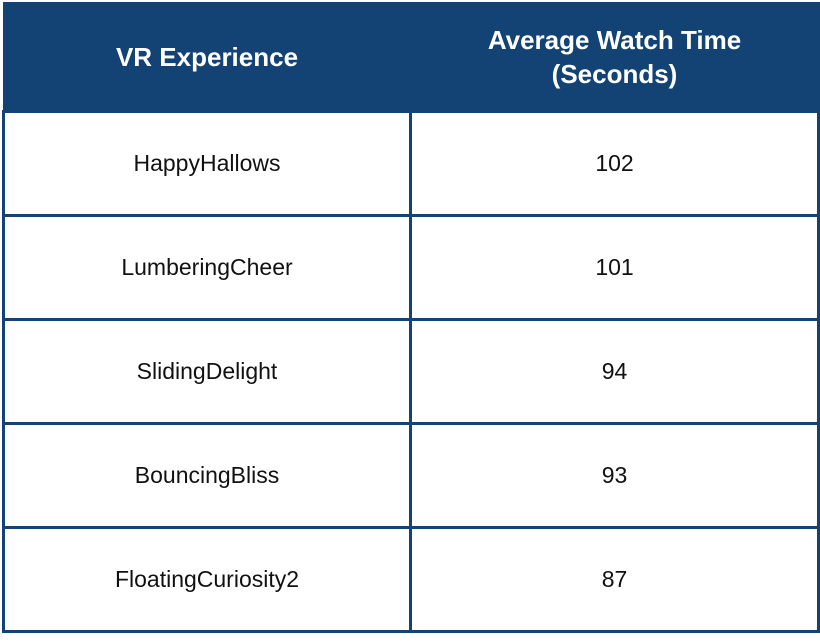 The width and height of the screenshot is (820, 644). I want to click on experience-name-cell: LumberingCheer, so click(207, 267).